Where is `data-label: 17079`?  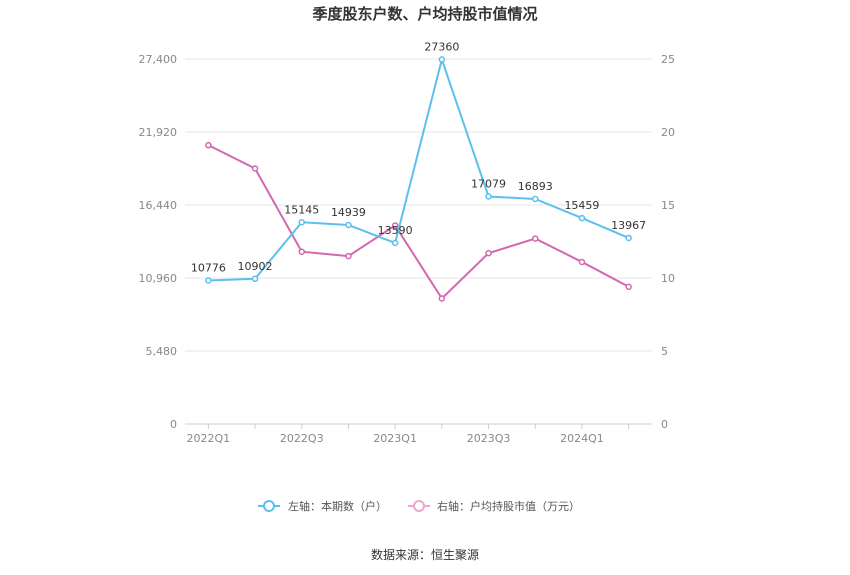 data-label: 17079 is located at coordinates (488, 183).